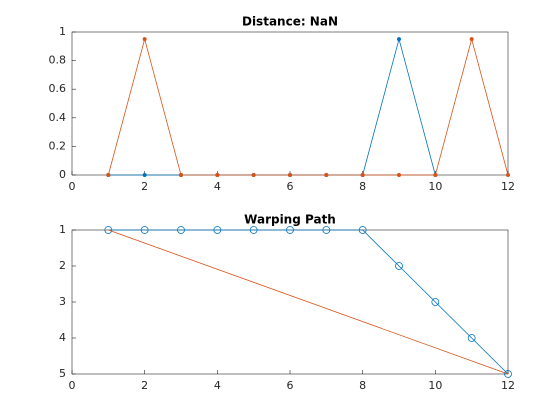 This screenshot has width=560, height=420. Describe the element at coordinates (58, 88) in the screenshot. I see `y-tick-label: 0.6` at that location.